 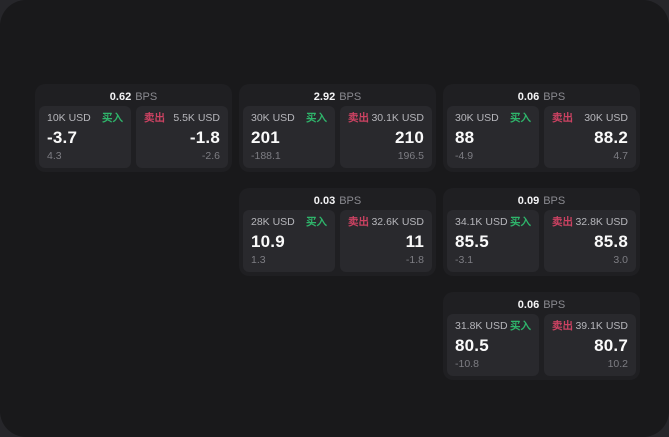 I want to click on bps-header: 2.92 BPS, so click(x=337, y=97).